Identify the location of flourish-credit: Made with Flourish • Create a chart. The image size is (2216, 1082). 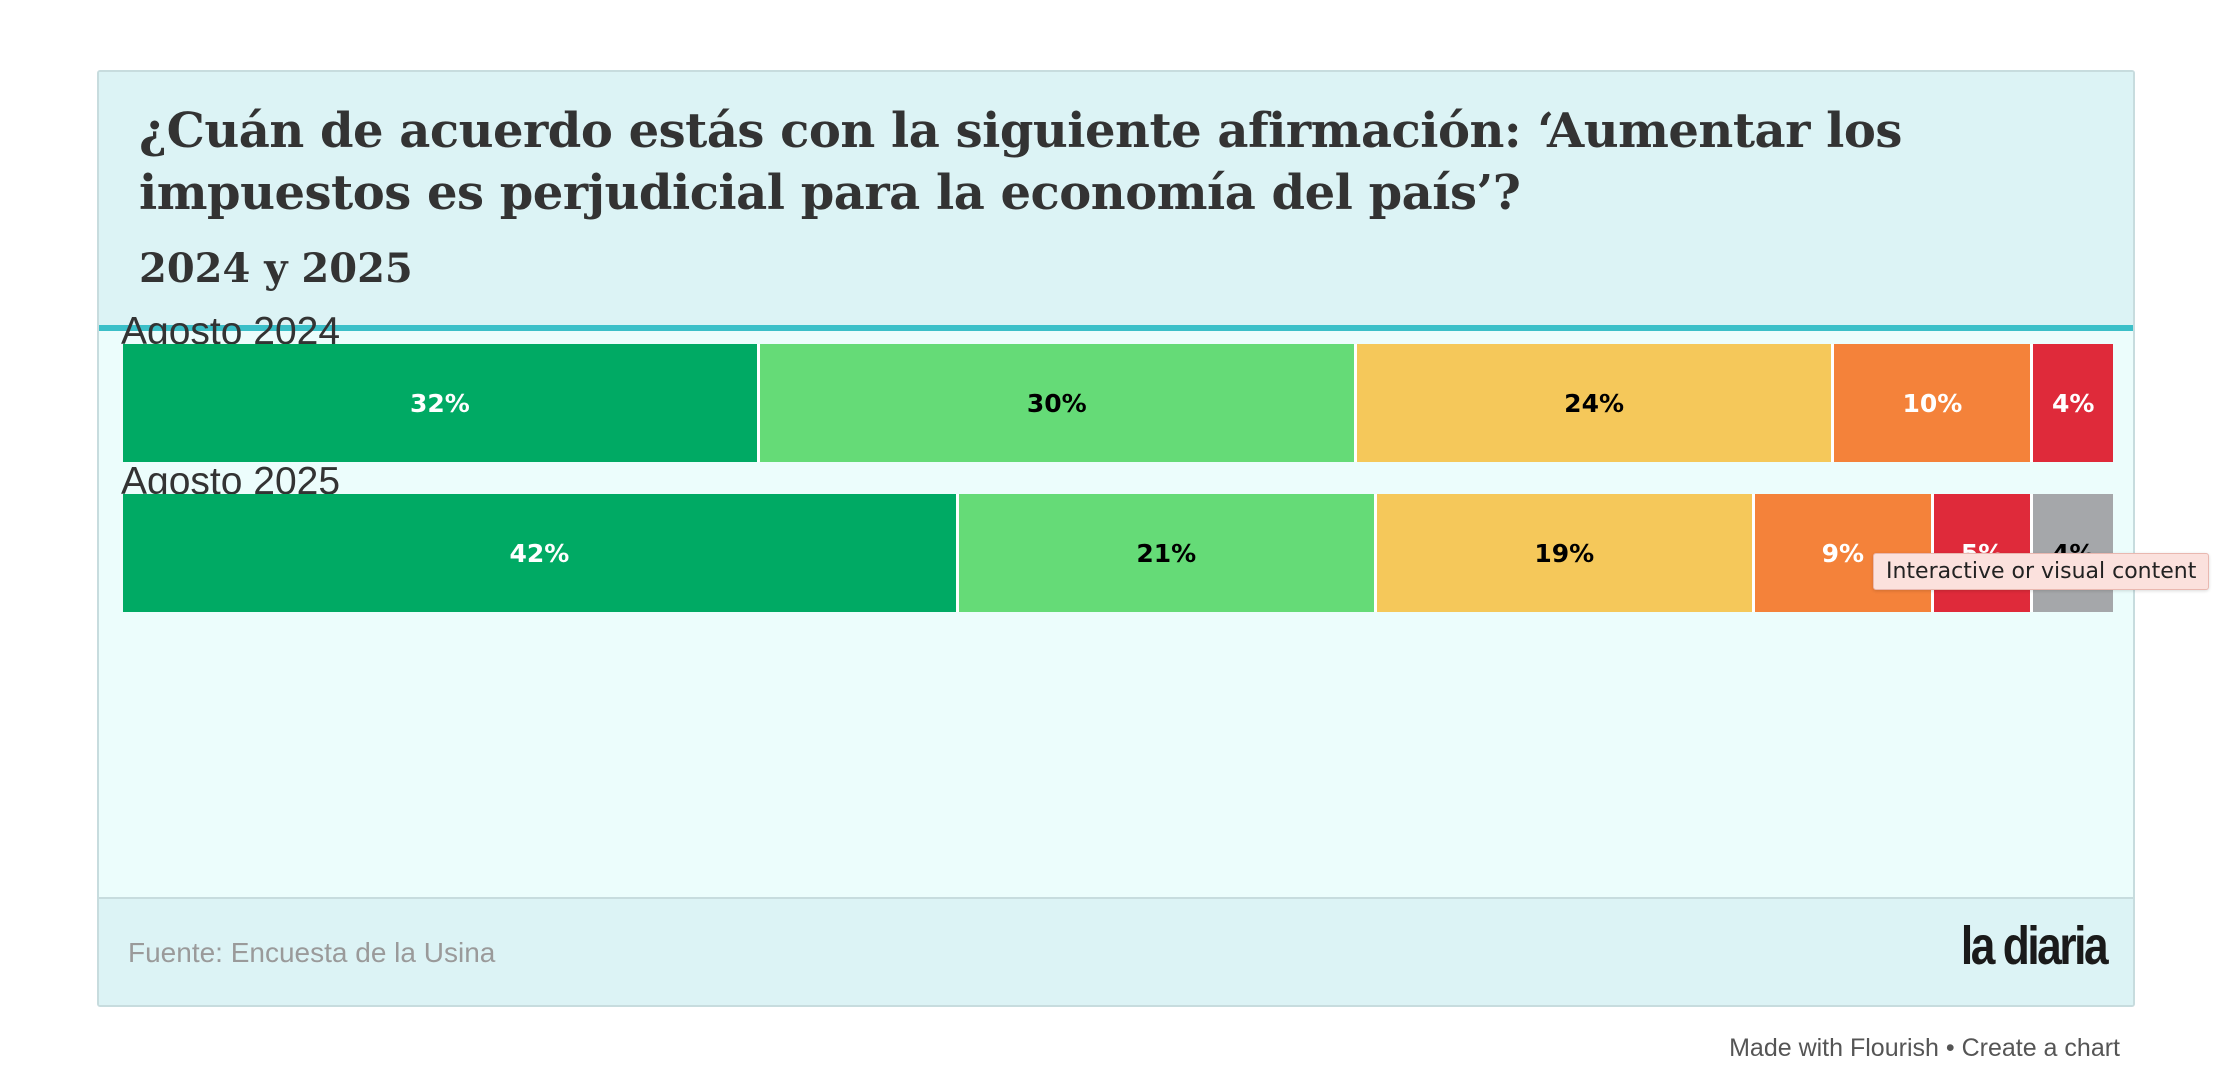
(1924, 1048).